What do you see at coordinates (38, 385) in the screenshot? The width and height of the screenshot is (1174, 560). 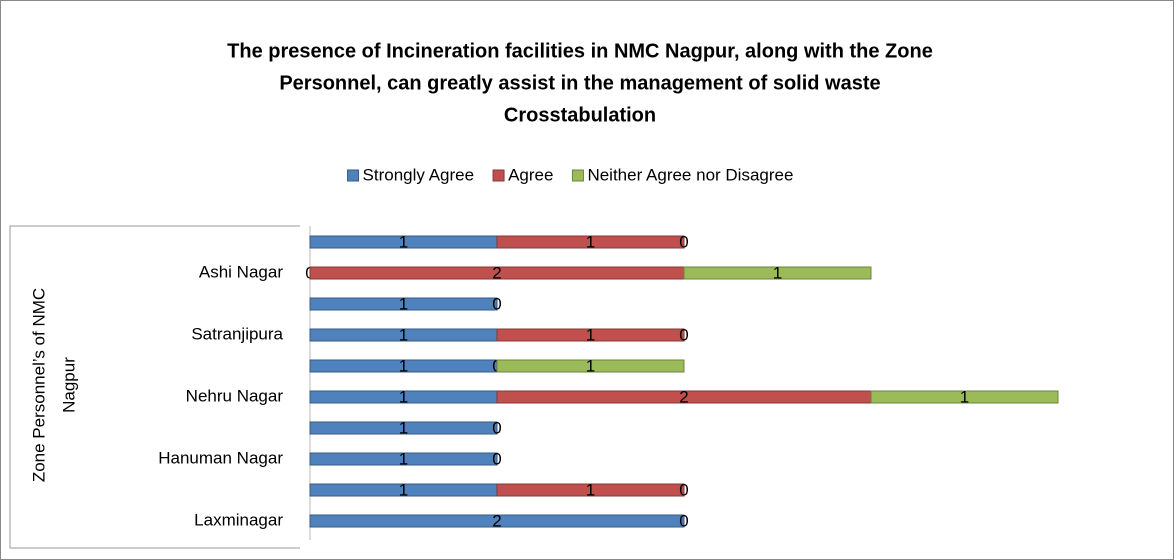 I see `y-axis-title: Zone Personnel’s of NMC` at bounding box center [38, 385].